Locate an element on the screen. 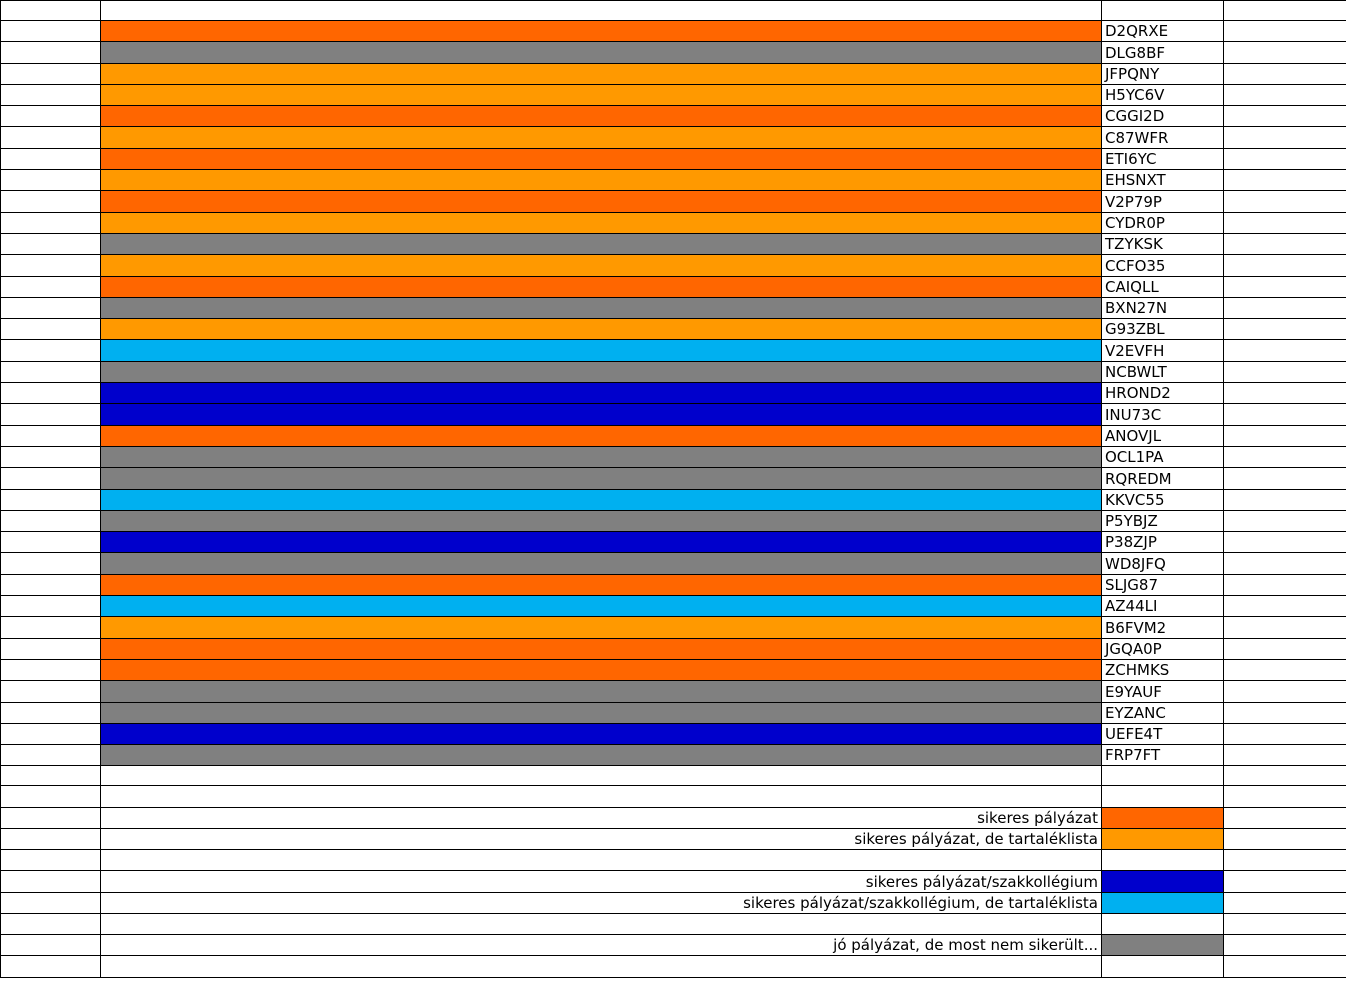  code-cell: ETI6YC is located at coordinates (1162, 159).